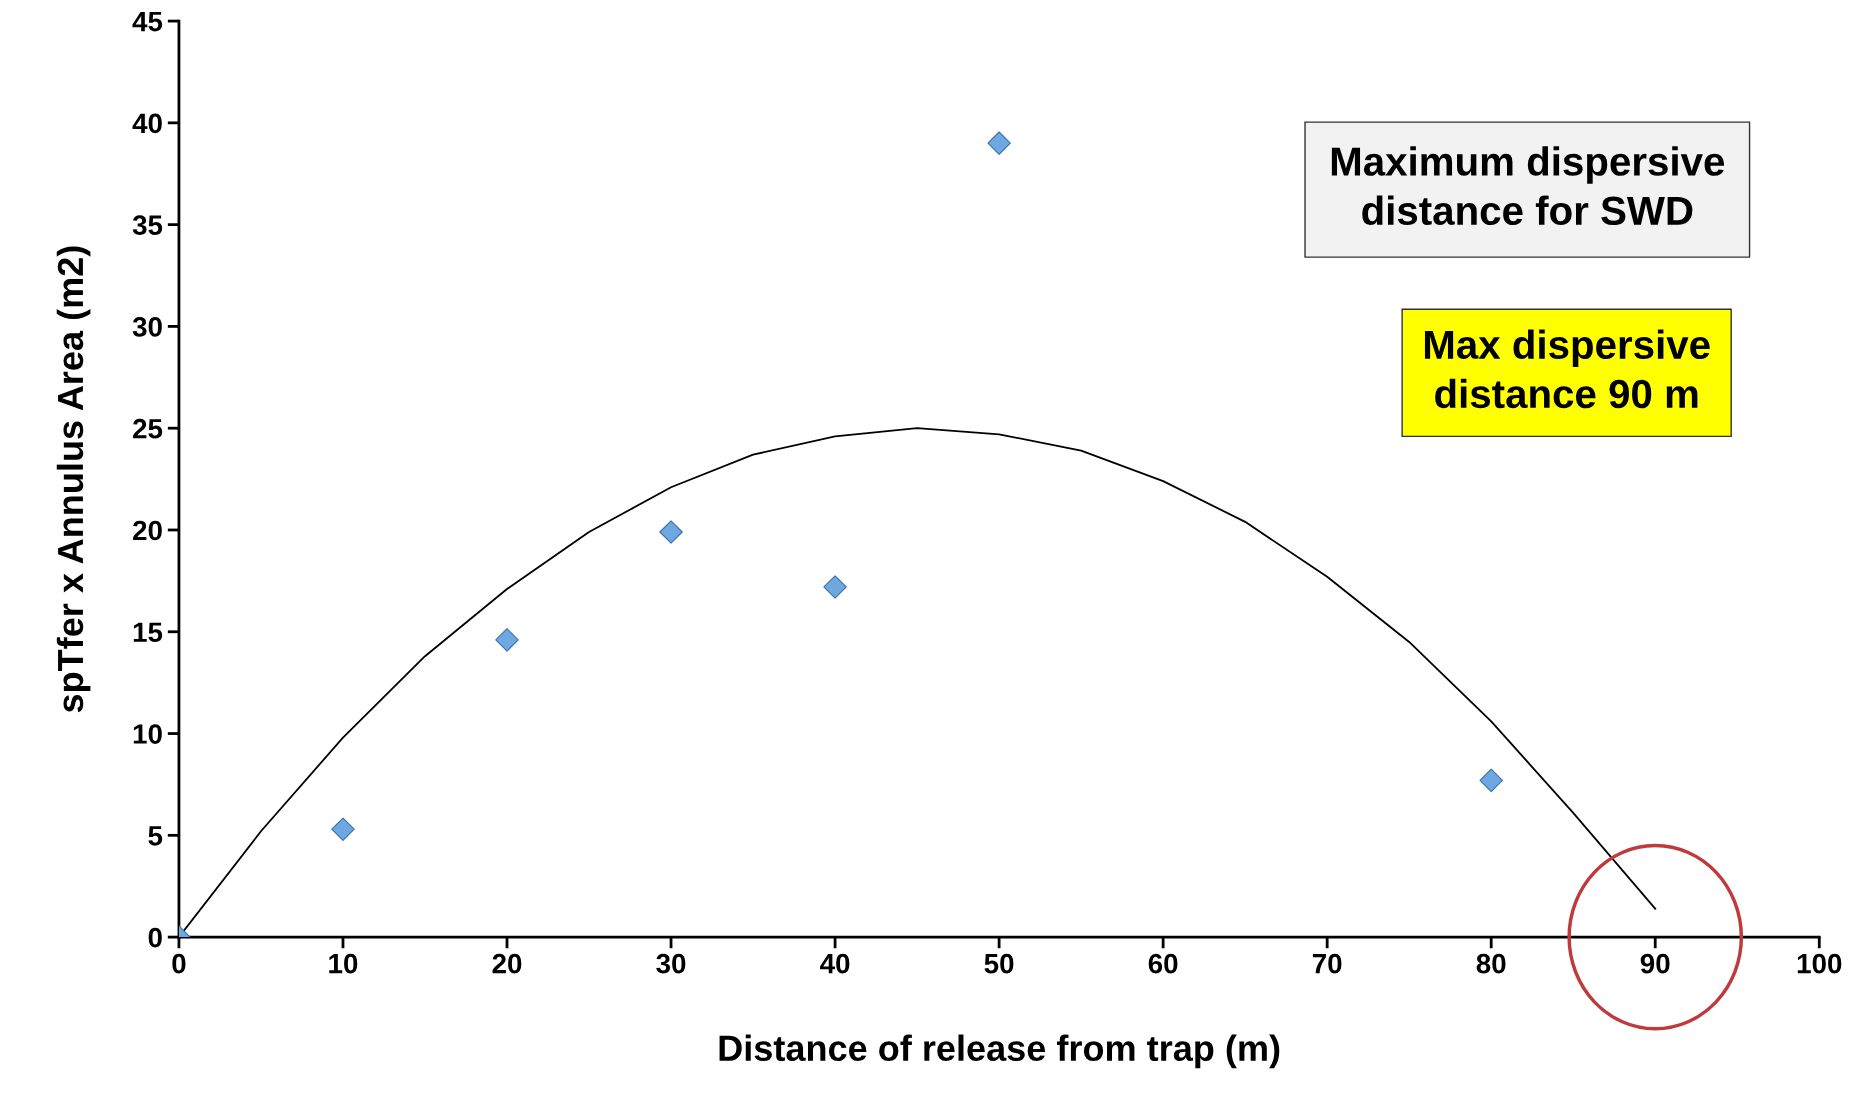 The height and width of the screenshot is (1109, 1864). I want to click on y-tick-label: 25, so click(148, 428).